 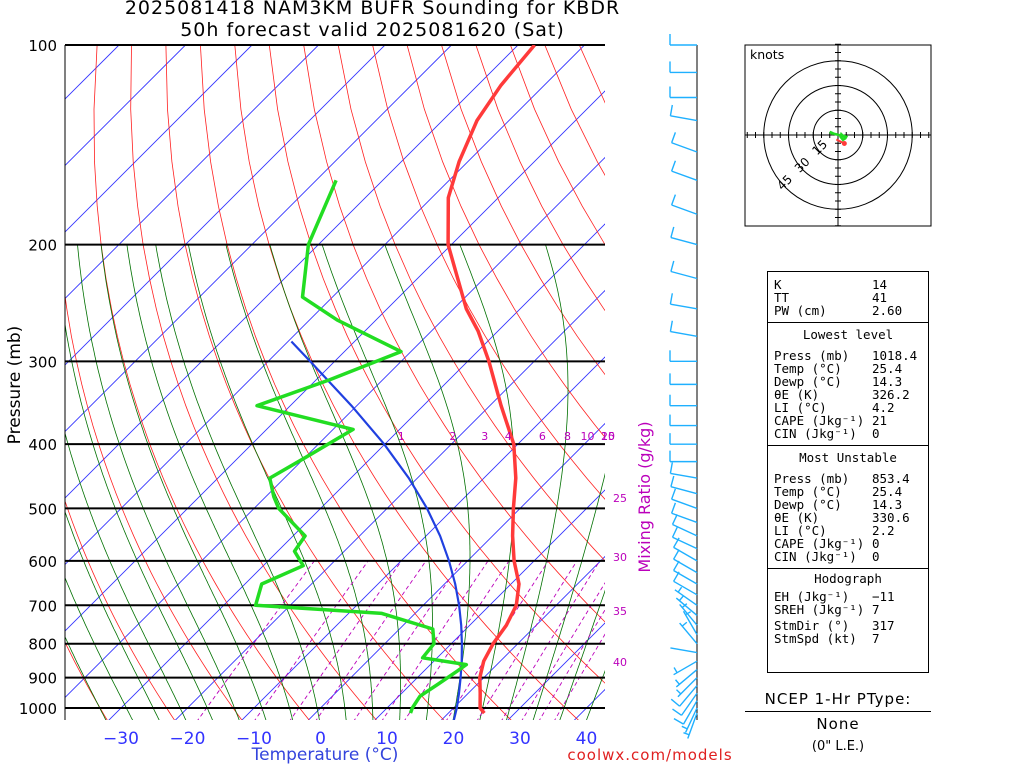 What do you see at coordinates (848, 368) in the screenshot?
I see `param-row: Temp (°C) 25.4` at bounding box center [848, 368].